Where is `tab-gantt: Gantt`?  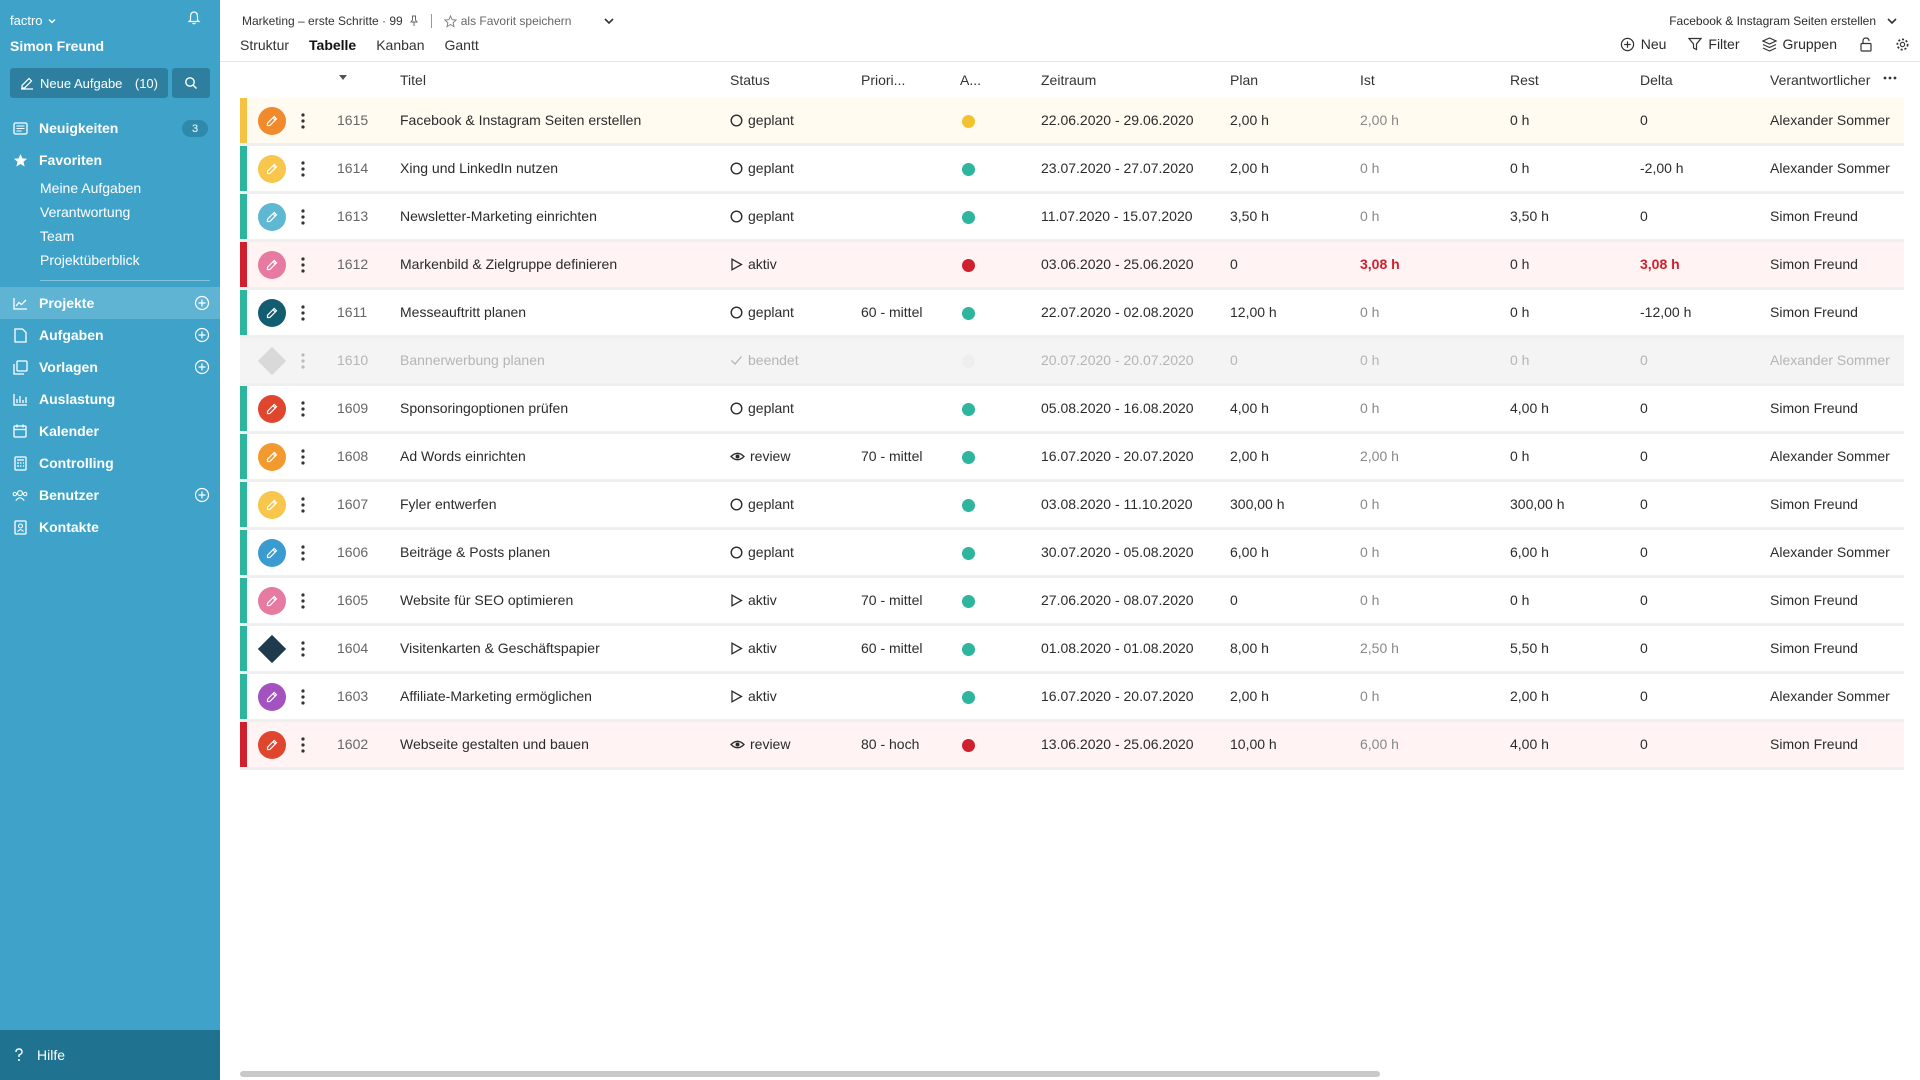
tab-gantt: Gantt is located at coordinates (461, 45).